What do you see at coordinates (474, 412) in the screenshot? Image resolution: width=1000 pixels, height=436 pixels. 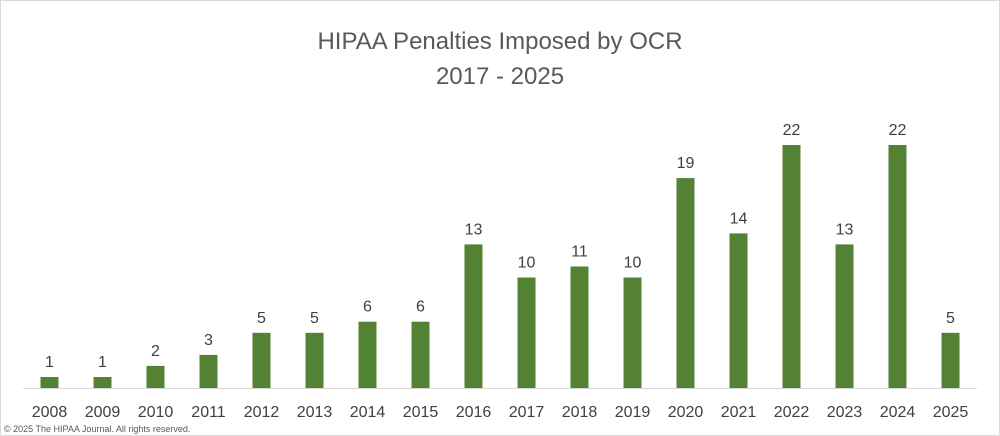 I see `x-tick-label-2016: 2016` at bounding box center [474, 412].